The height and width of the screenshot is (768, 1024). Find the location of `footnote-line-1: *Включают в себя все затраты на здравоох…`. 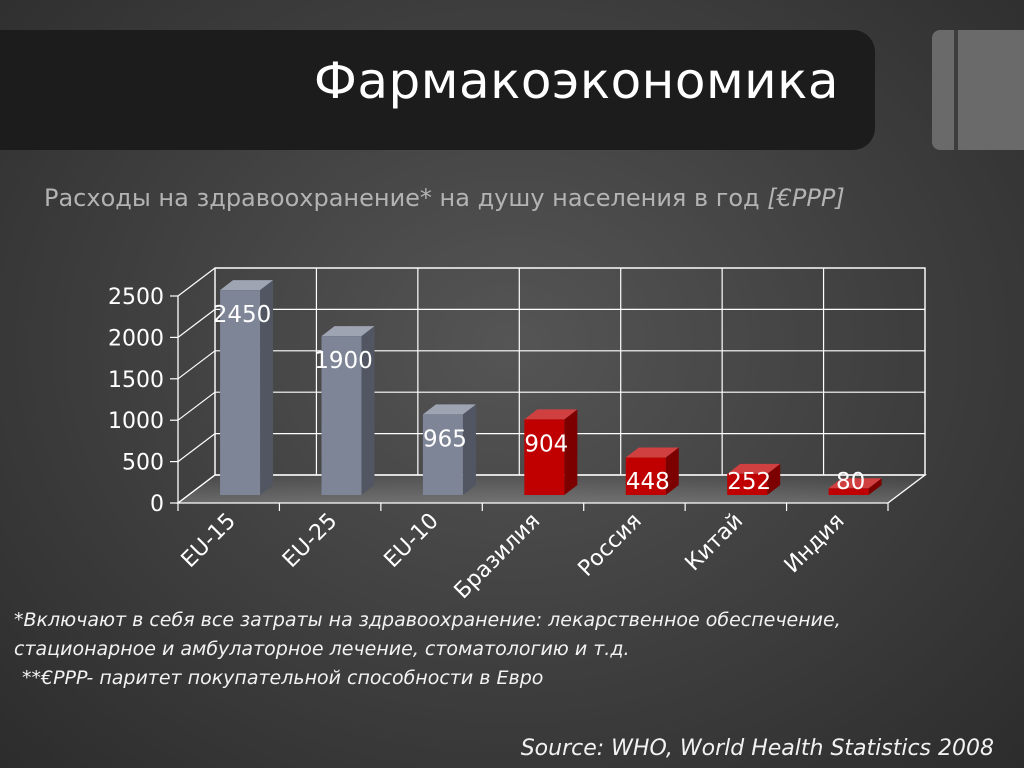

footnote-line-1: *Включают в себя все затраты на здравоох… is located at coordinates (427, 620).